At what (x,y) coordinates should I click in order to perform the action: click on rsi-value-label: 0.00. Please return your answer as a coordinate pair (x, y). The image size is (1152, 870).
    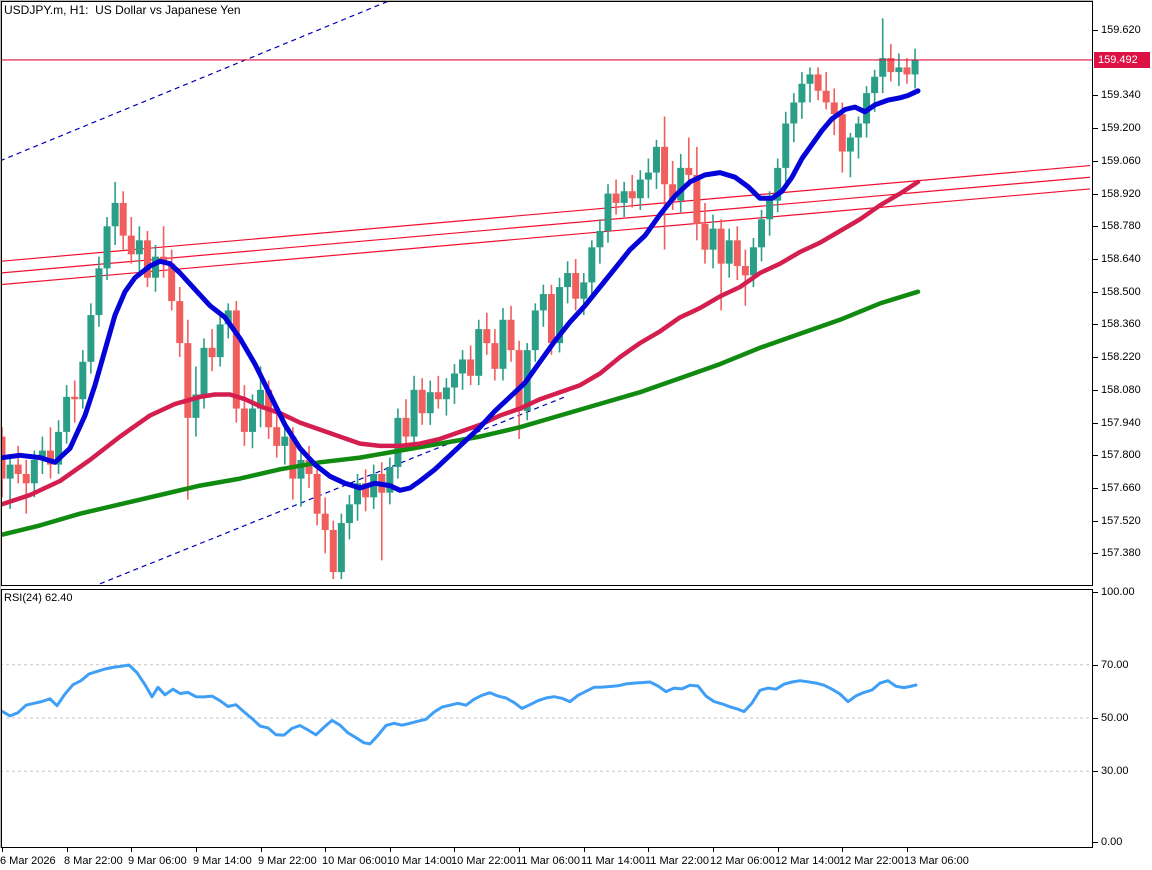
    Looking at the image, I should click on (1112, 842).